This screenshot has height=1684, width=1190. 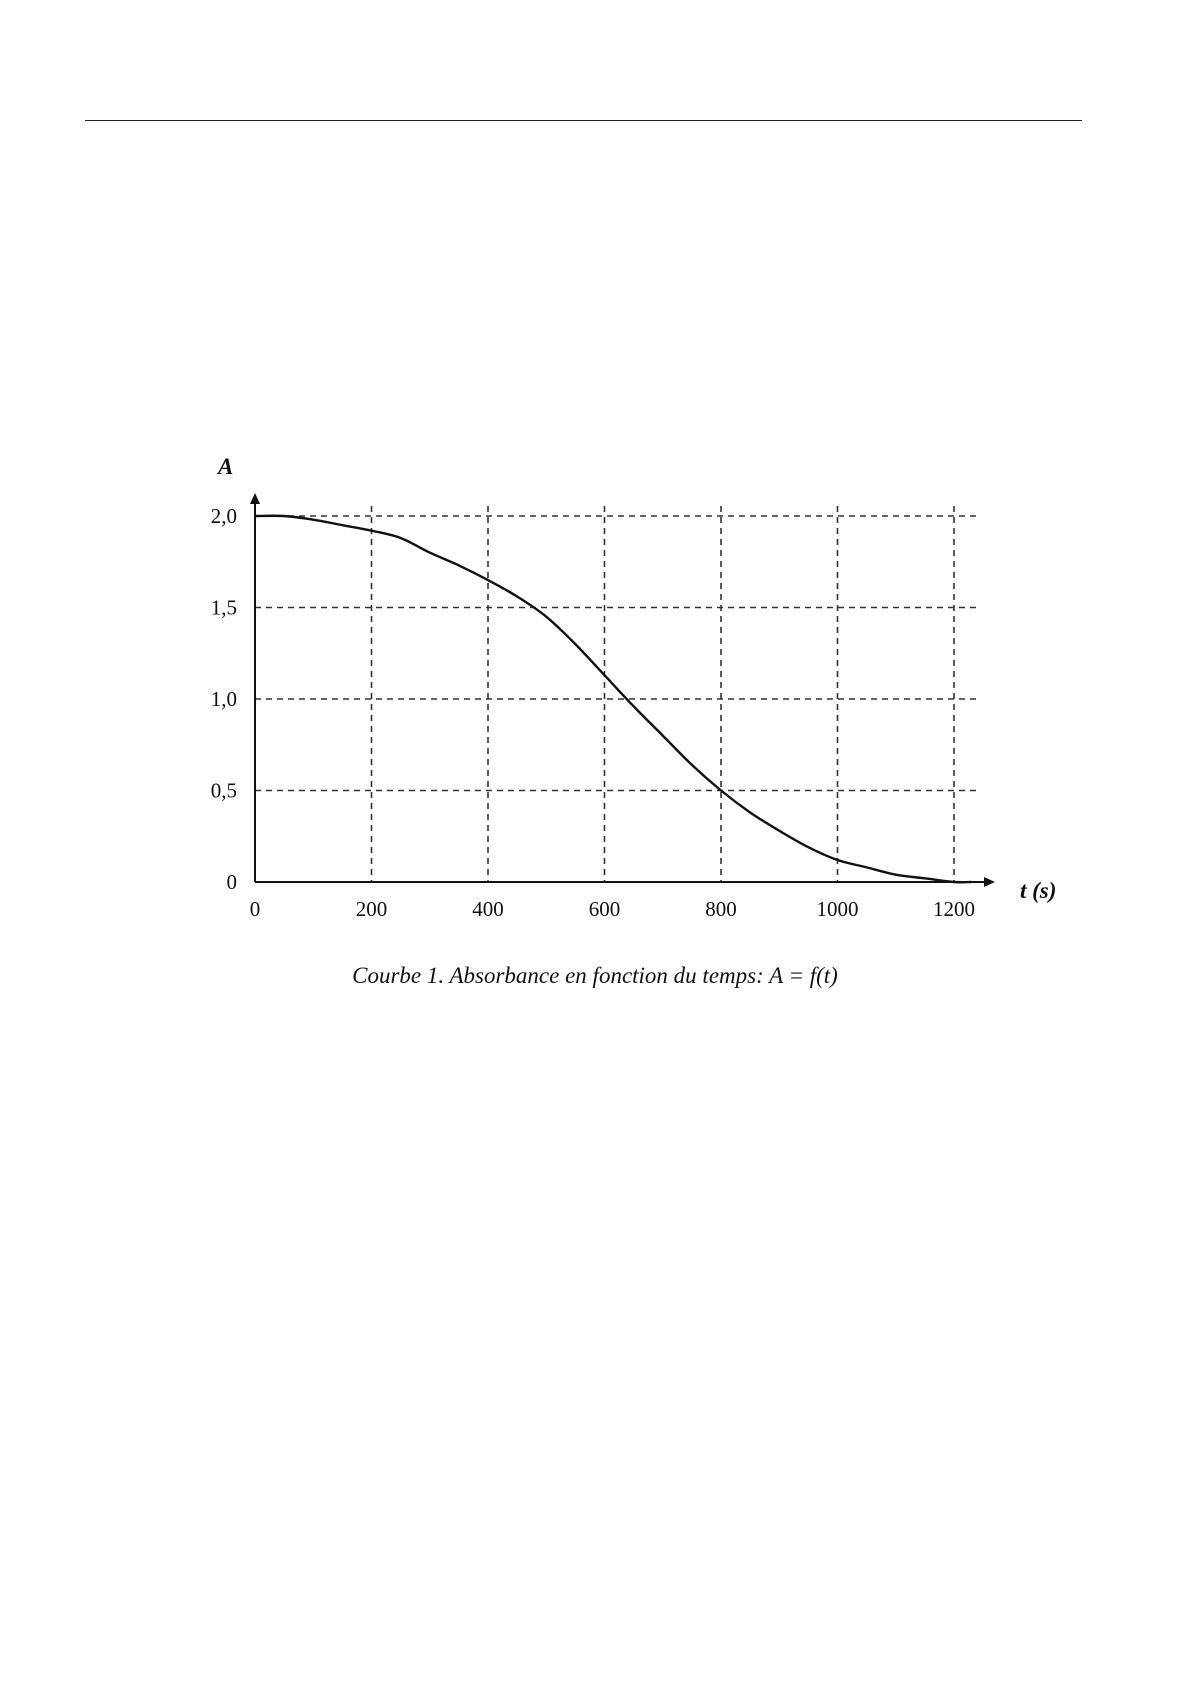 I want to click on series-layer, so click(x=613, y=699).